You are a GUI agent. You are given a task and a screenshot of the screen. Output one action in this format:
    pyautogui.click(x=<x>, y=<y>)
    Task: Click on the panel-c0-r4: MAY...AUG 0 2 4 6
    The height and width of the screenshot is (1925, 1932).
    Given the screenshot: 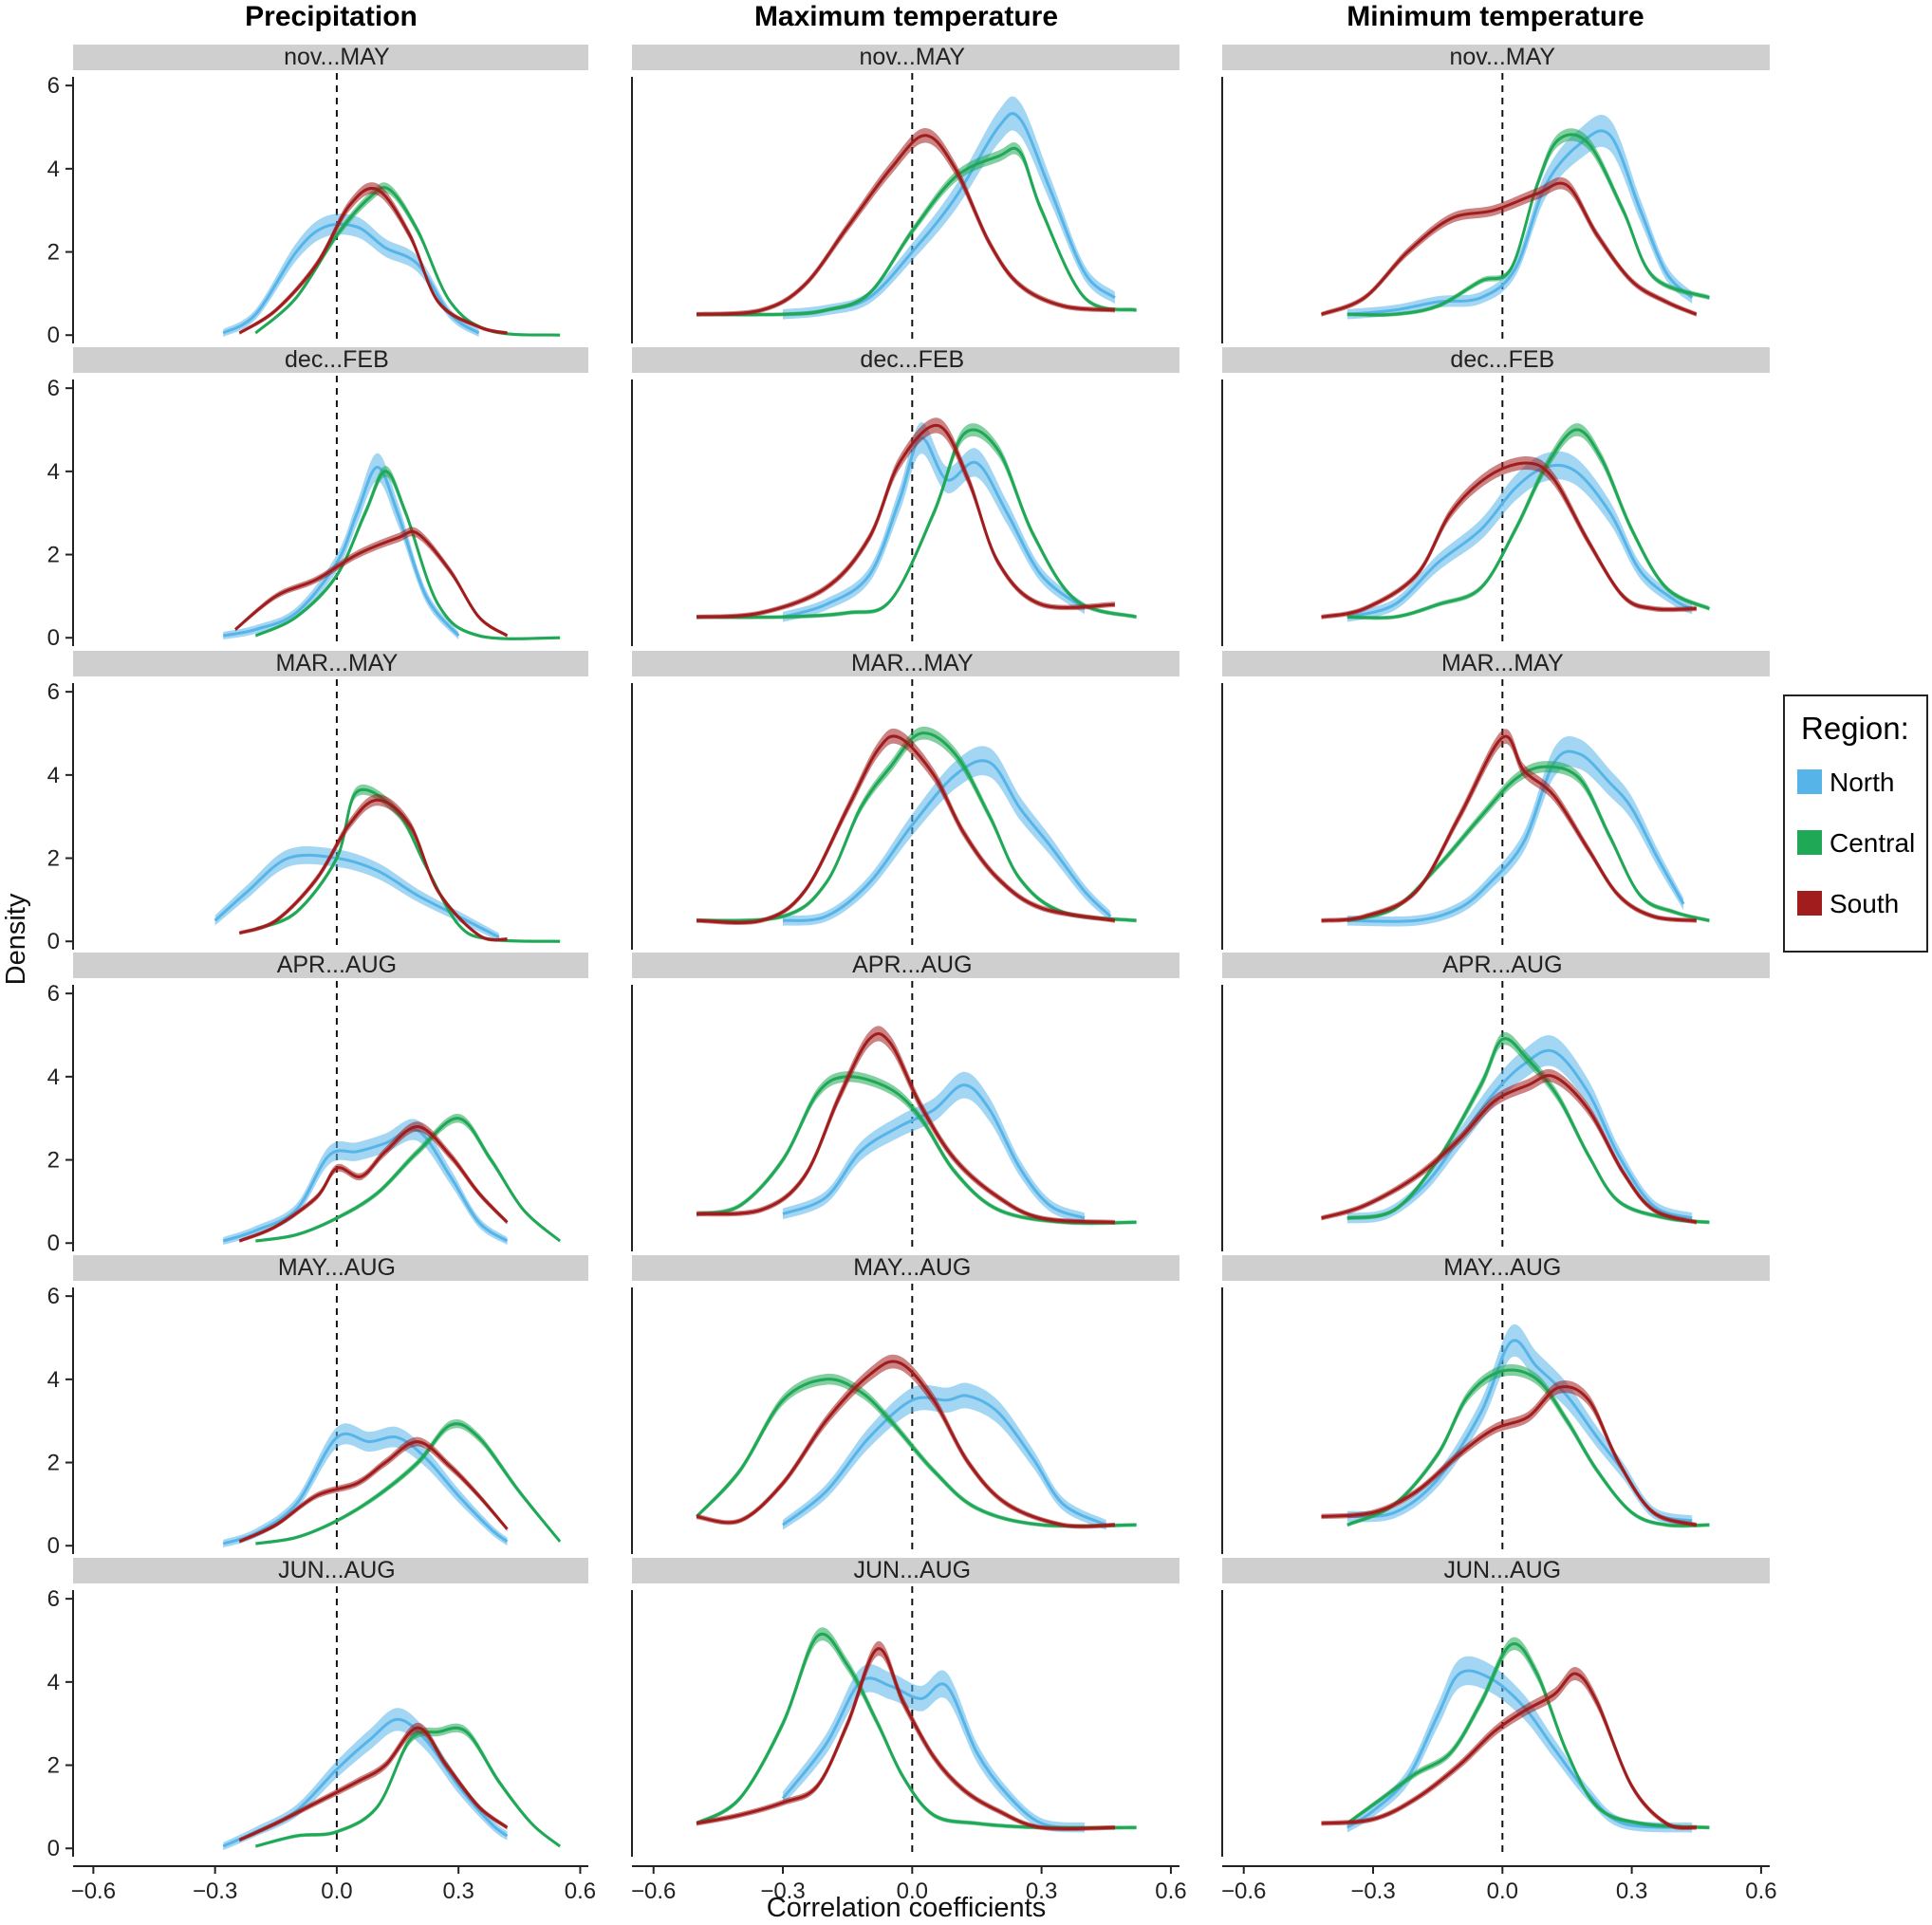 What is the action you would take?
    pyautogui.click(x=317, y=1406)
    